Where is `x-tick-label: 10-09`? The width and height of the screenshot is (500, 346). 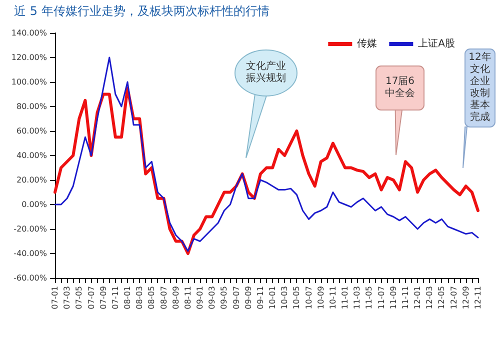
x-tick-label: 10-09 is located at coordinates (321, 298).